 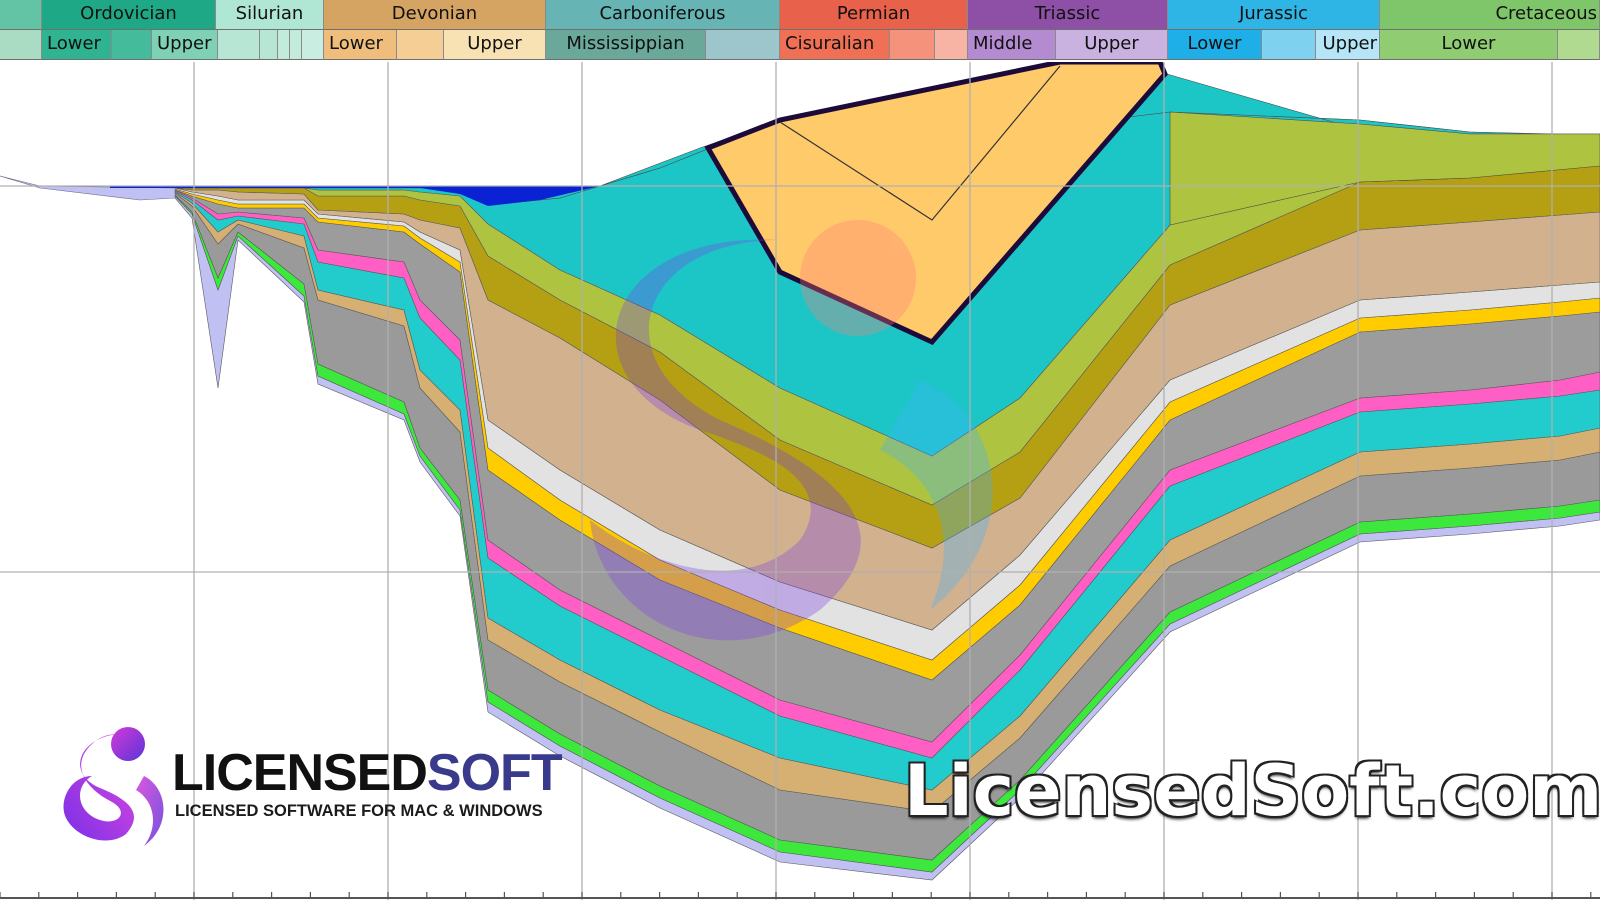 What do you see at coordinates (129, 15) in the screenshot?
I see `period-cell: Ordovician` at bounding box center [129, 15].